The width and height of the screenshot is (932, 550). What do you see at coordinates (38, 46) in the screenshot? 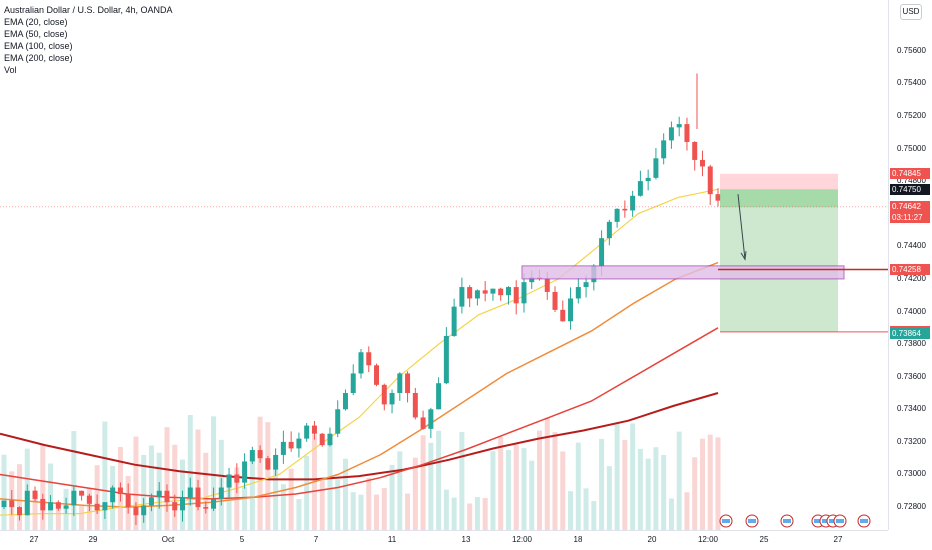
I see `legend-ema100: EMA (100, close)` at bounding box center [38, 46].